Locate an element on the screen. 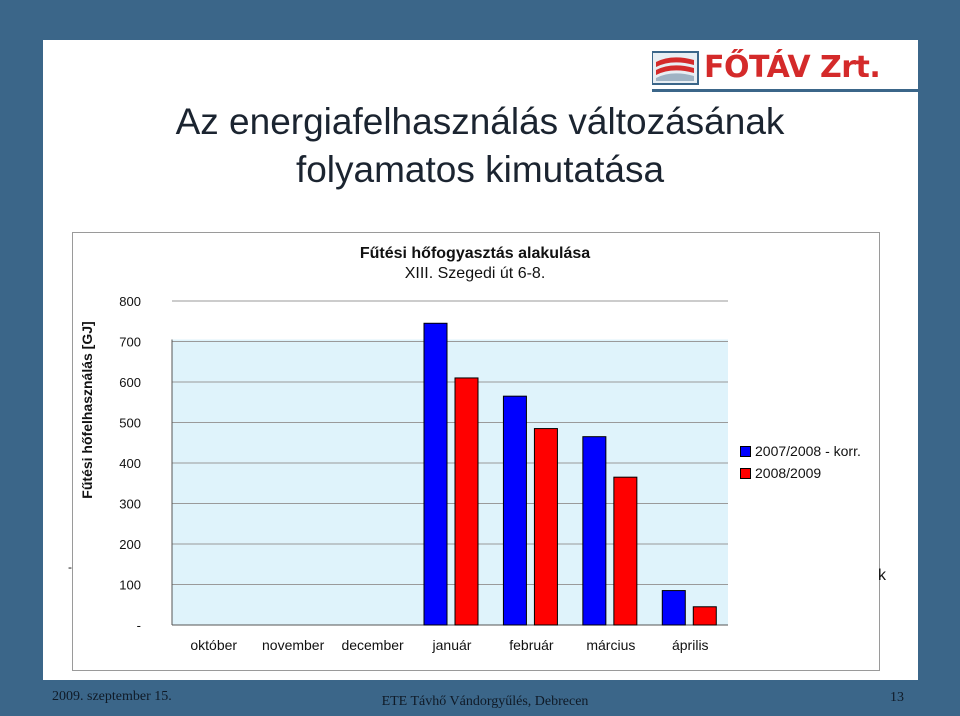 The image size is (960, 716). y-tick-label: 300 is located at coordinates (130, 504).